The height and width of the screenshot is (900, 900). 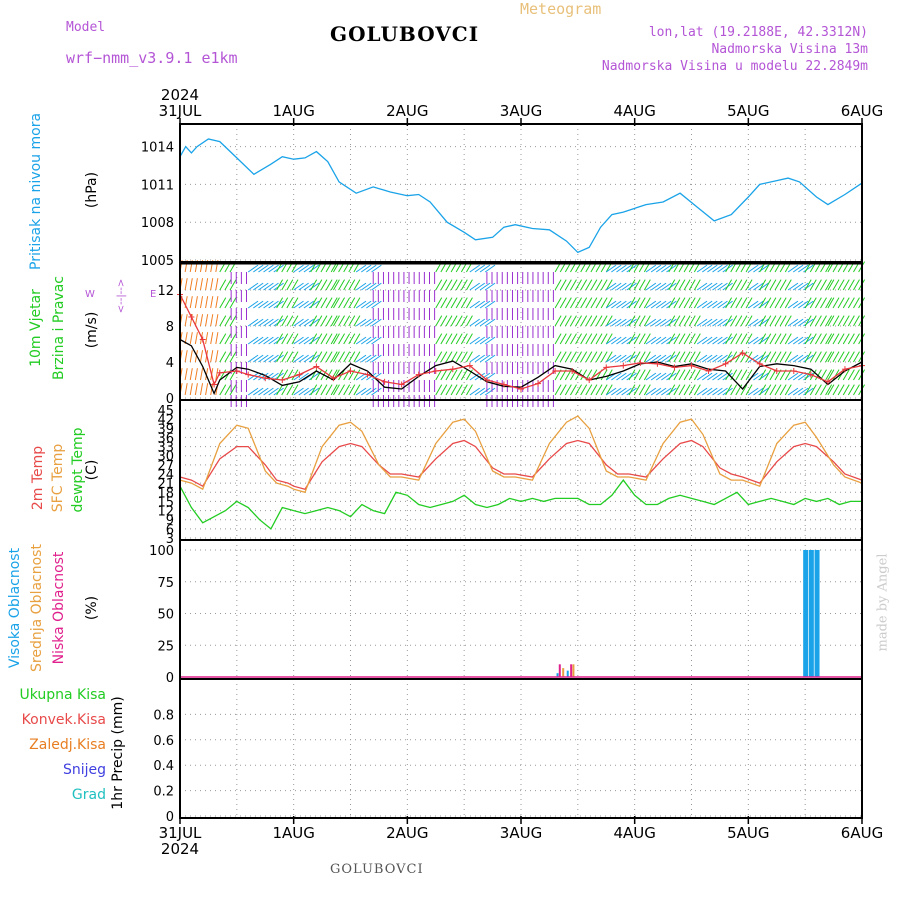 What do you see at coordinates (407, 833) in the screenshot?
I see `x-tick-bottom: 2AUG` at bounding box center [407, 833].